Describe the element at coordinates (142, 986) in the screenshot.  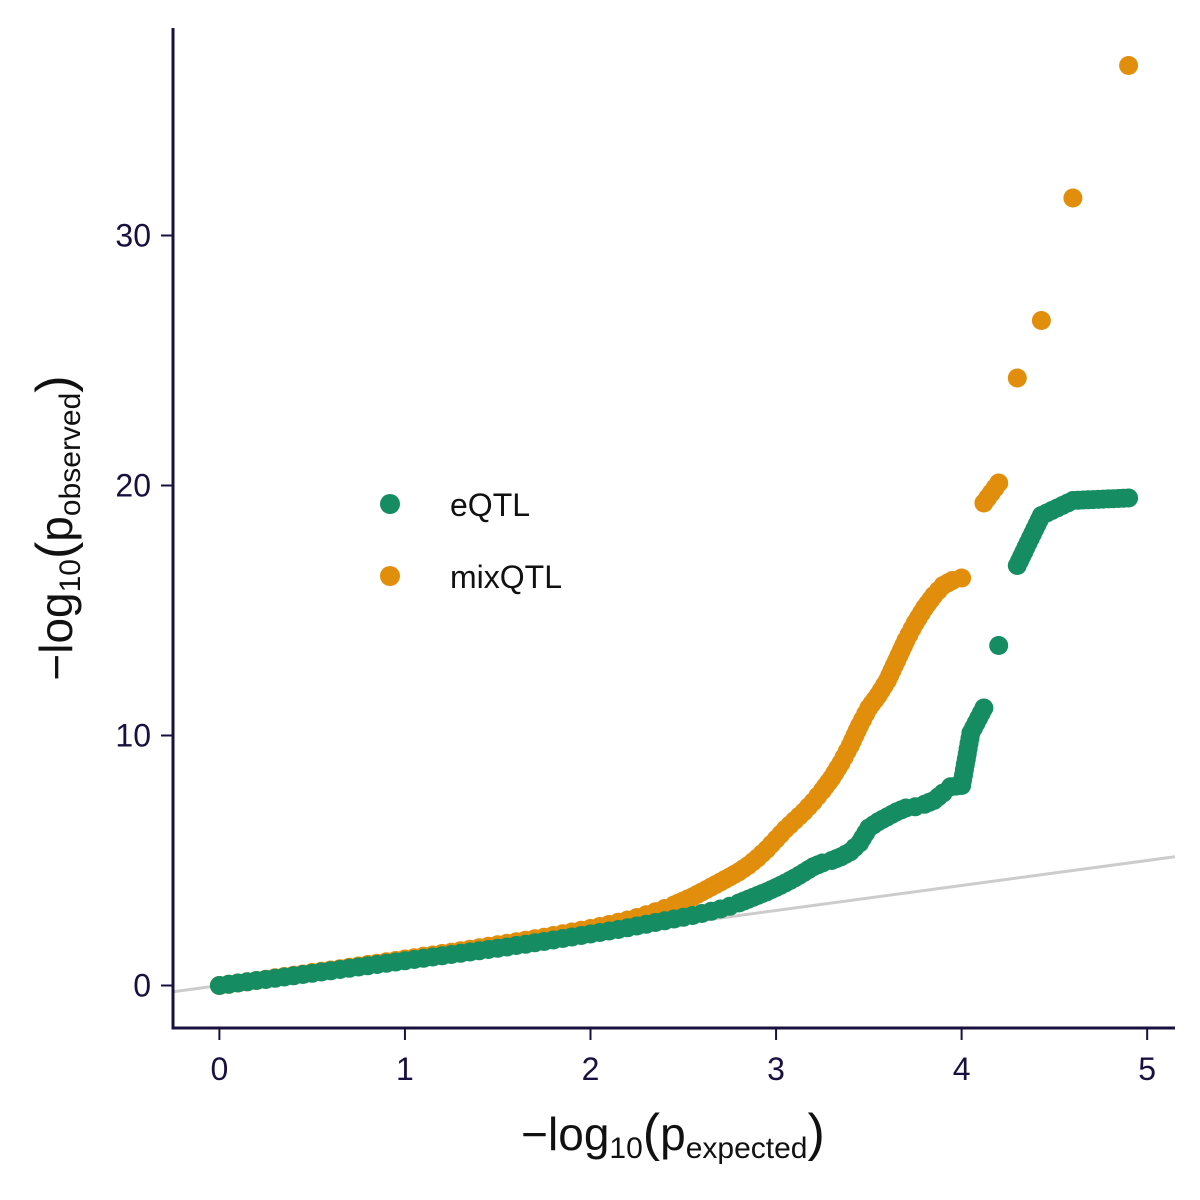
I see `y-tick-label: 0` at that location.